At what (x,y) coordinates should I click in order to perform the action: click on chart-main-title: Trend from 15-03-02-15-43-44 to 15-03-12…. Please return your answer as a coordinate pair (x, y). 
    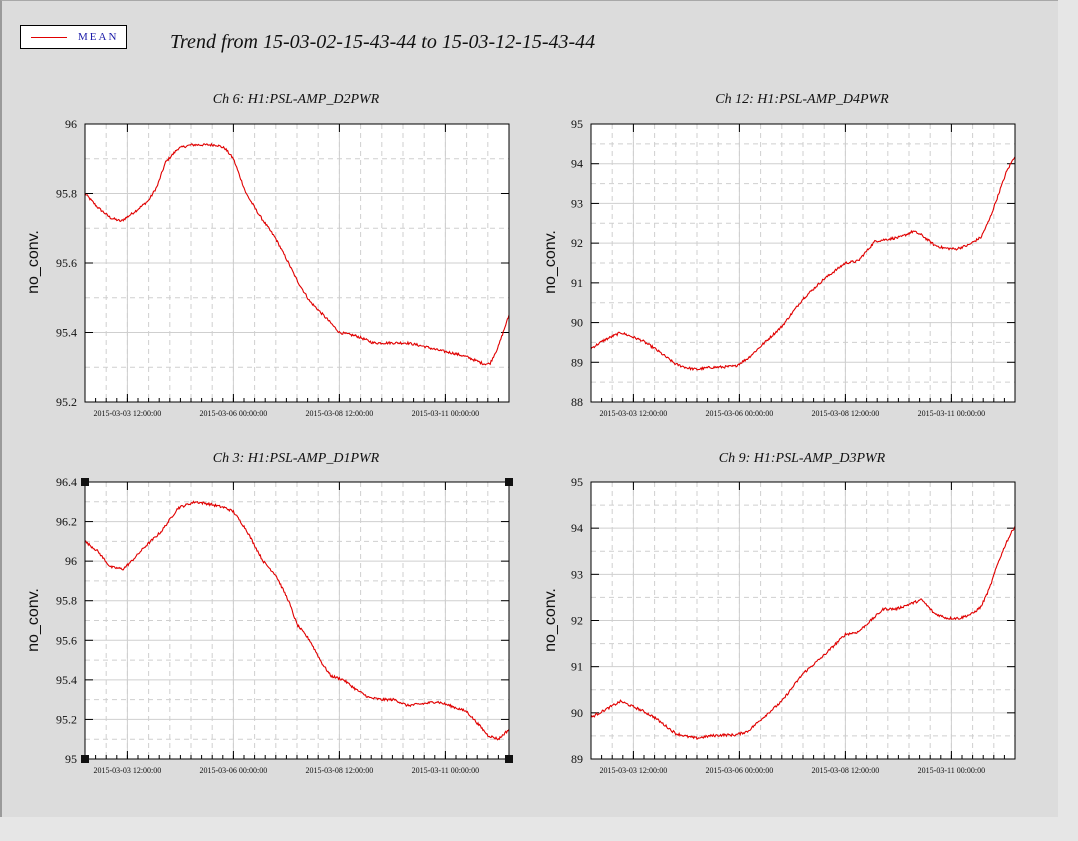
    Looking at the image, I should click on (383, 42).